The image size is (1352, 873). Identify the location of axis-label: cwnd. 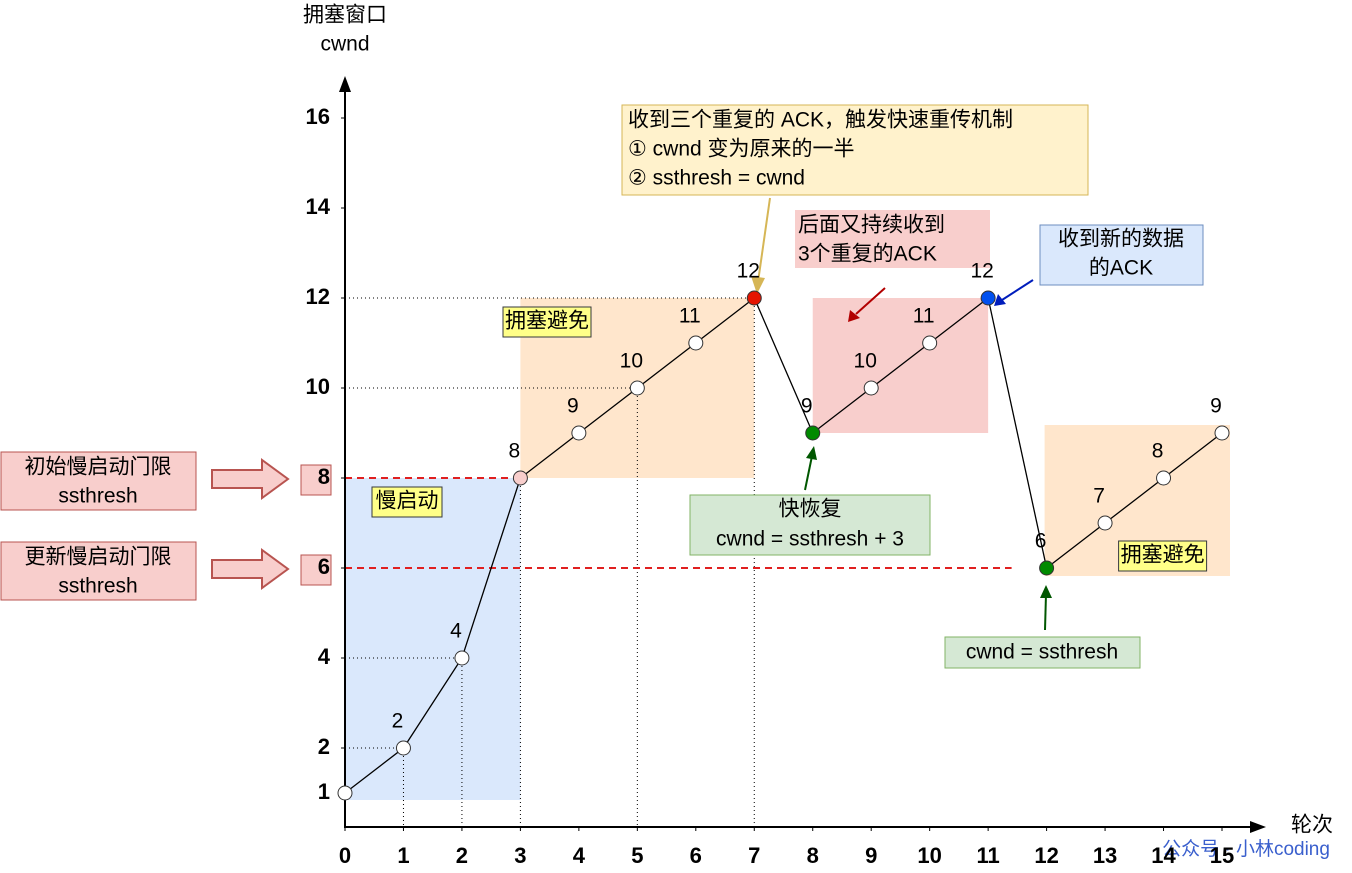
(344, 44).